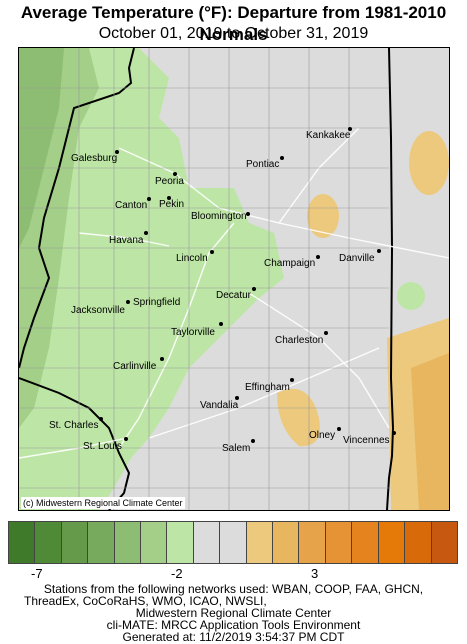 This screenshot has height=644, width=467. Describe the element at coordinates (193, 332) in the screenshot. I see `city-label-taylorville: Taylorville` at that location.